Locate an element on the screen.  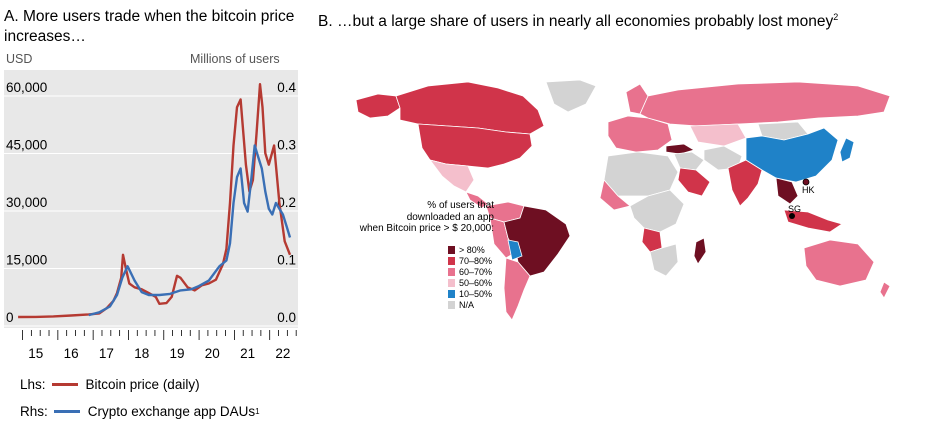
sg-label: SG is located at coordinates (794, 209).